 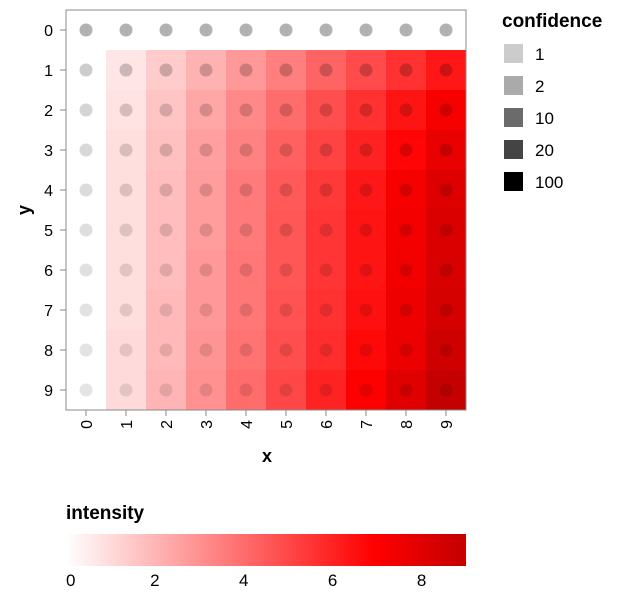 What do you see at coordinates (266, 546) in the screenshot?
I see `intensity-legend: intensity 0 2 4 6 8` at bounding box center [266, 546].